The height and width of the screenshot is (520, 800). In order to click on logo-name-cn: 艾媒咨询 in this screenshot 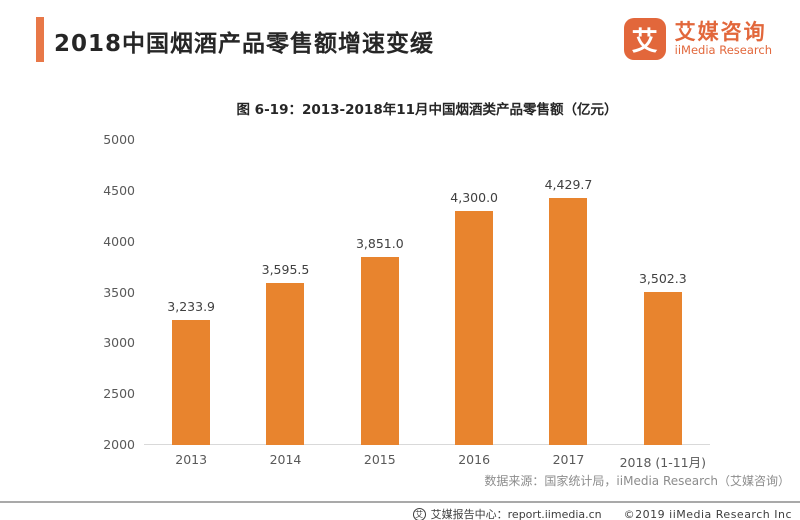, I will do `click(720, 32)`.